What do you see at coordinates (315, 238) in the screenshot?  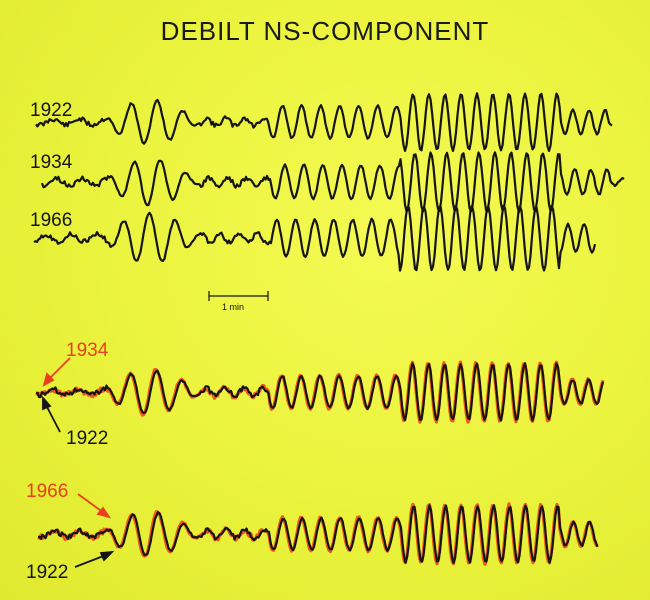 I see `trace-1966` at bounding box center [315, 238].